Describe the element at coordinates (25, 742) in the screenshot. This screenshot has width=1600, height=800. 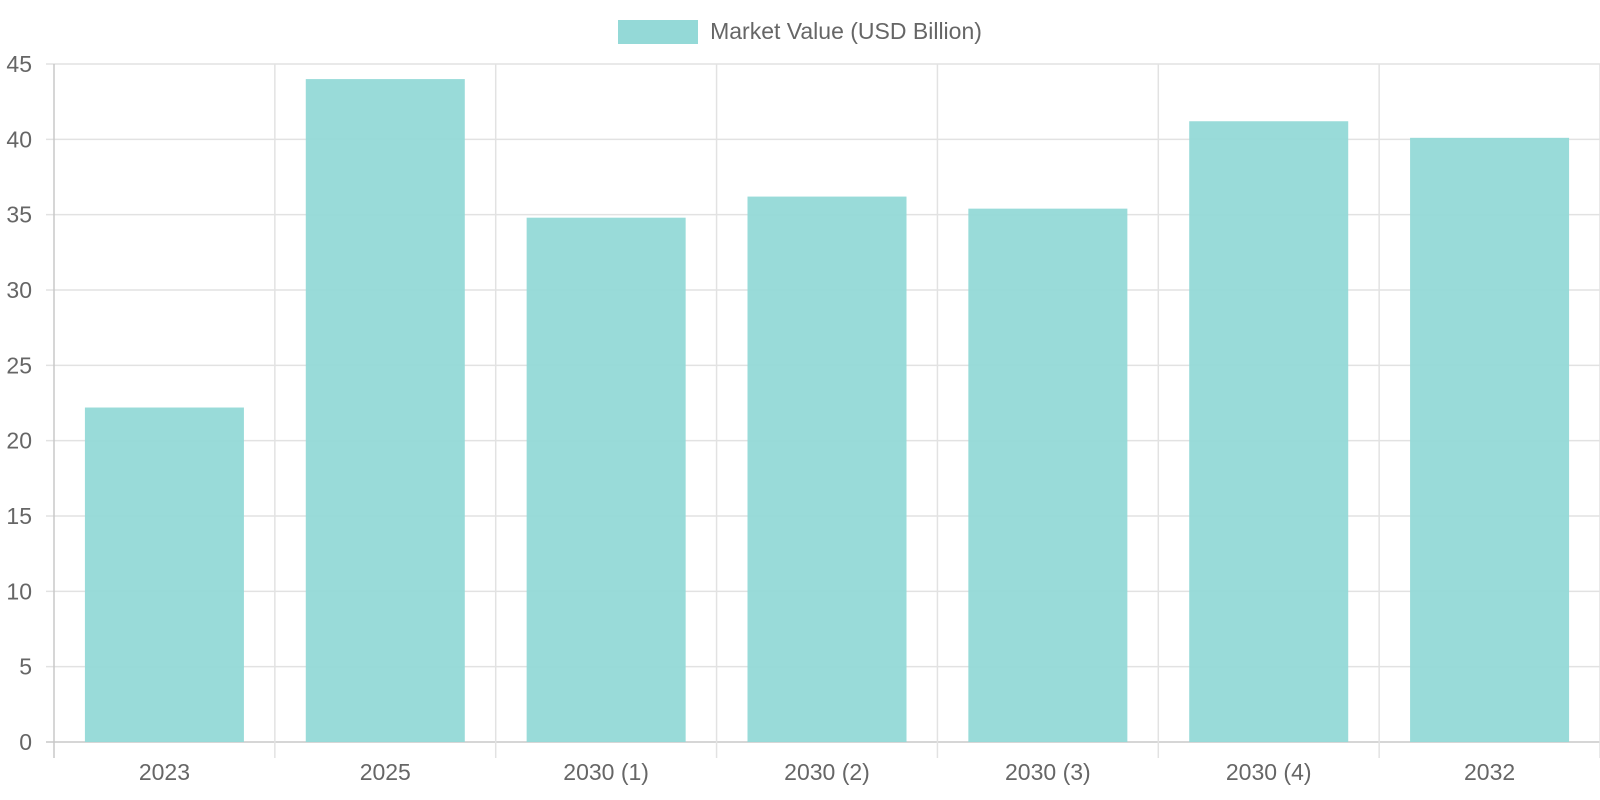
I see `y-tick-label: 0` at that location.